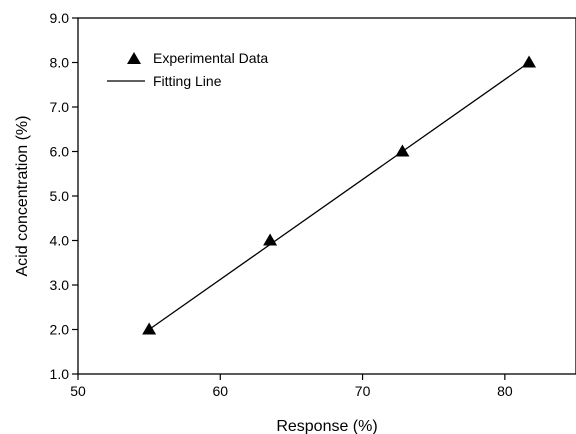 This screenshot has width=576, height=434. What do you see at coordinates (210, 58) in the screenshot?
I see `legend-label-experimental-data: Experimental Data` at bounding box center [210, 58].